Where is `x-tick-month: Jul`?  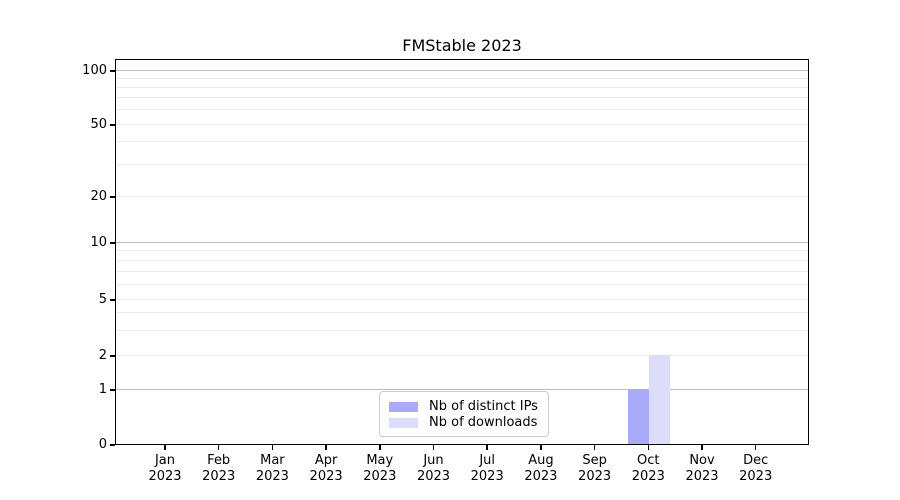 x-tick-month: Jul is located at coordinates (487, 460).